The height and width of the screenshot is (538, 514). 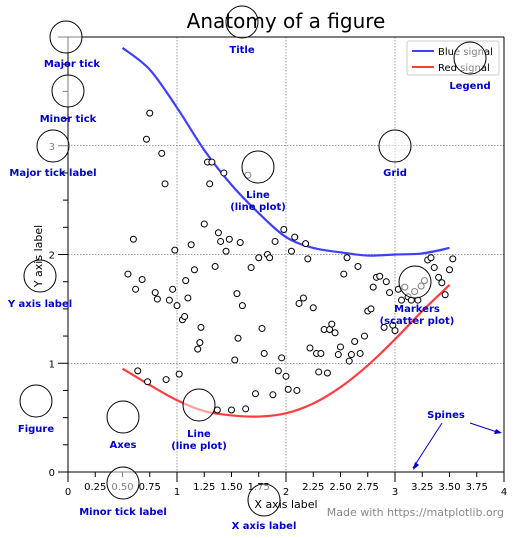 What do you see at coordinates (241, 50) in the screenshot?
I see `annotation-label: Title` at bounding box center [241, 50].